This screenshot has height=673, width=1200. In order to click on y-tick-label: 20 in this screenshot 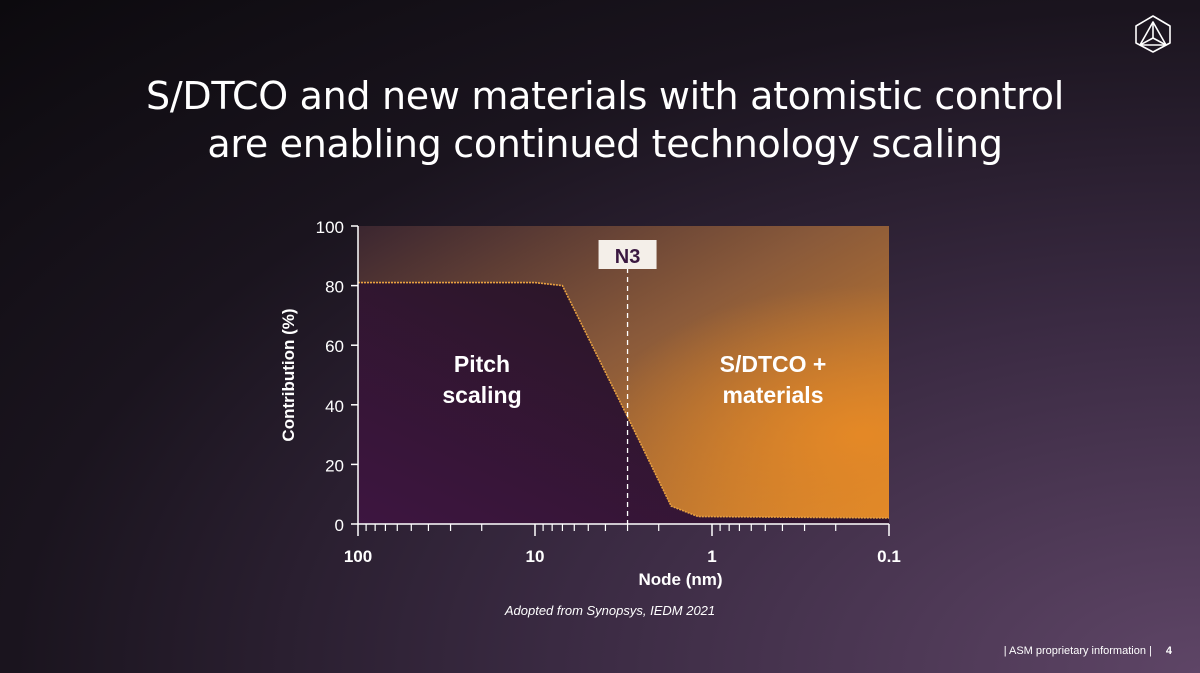, I will do `click(334, 465)`.